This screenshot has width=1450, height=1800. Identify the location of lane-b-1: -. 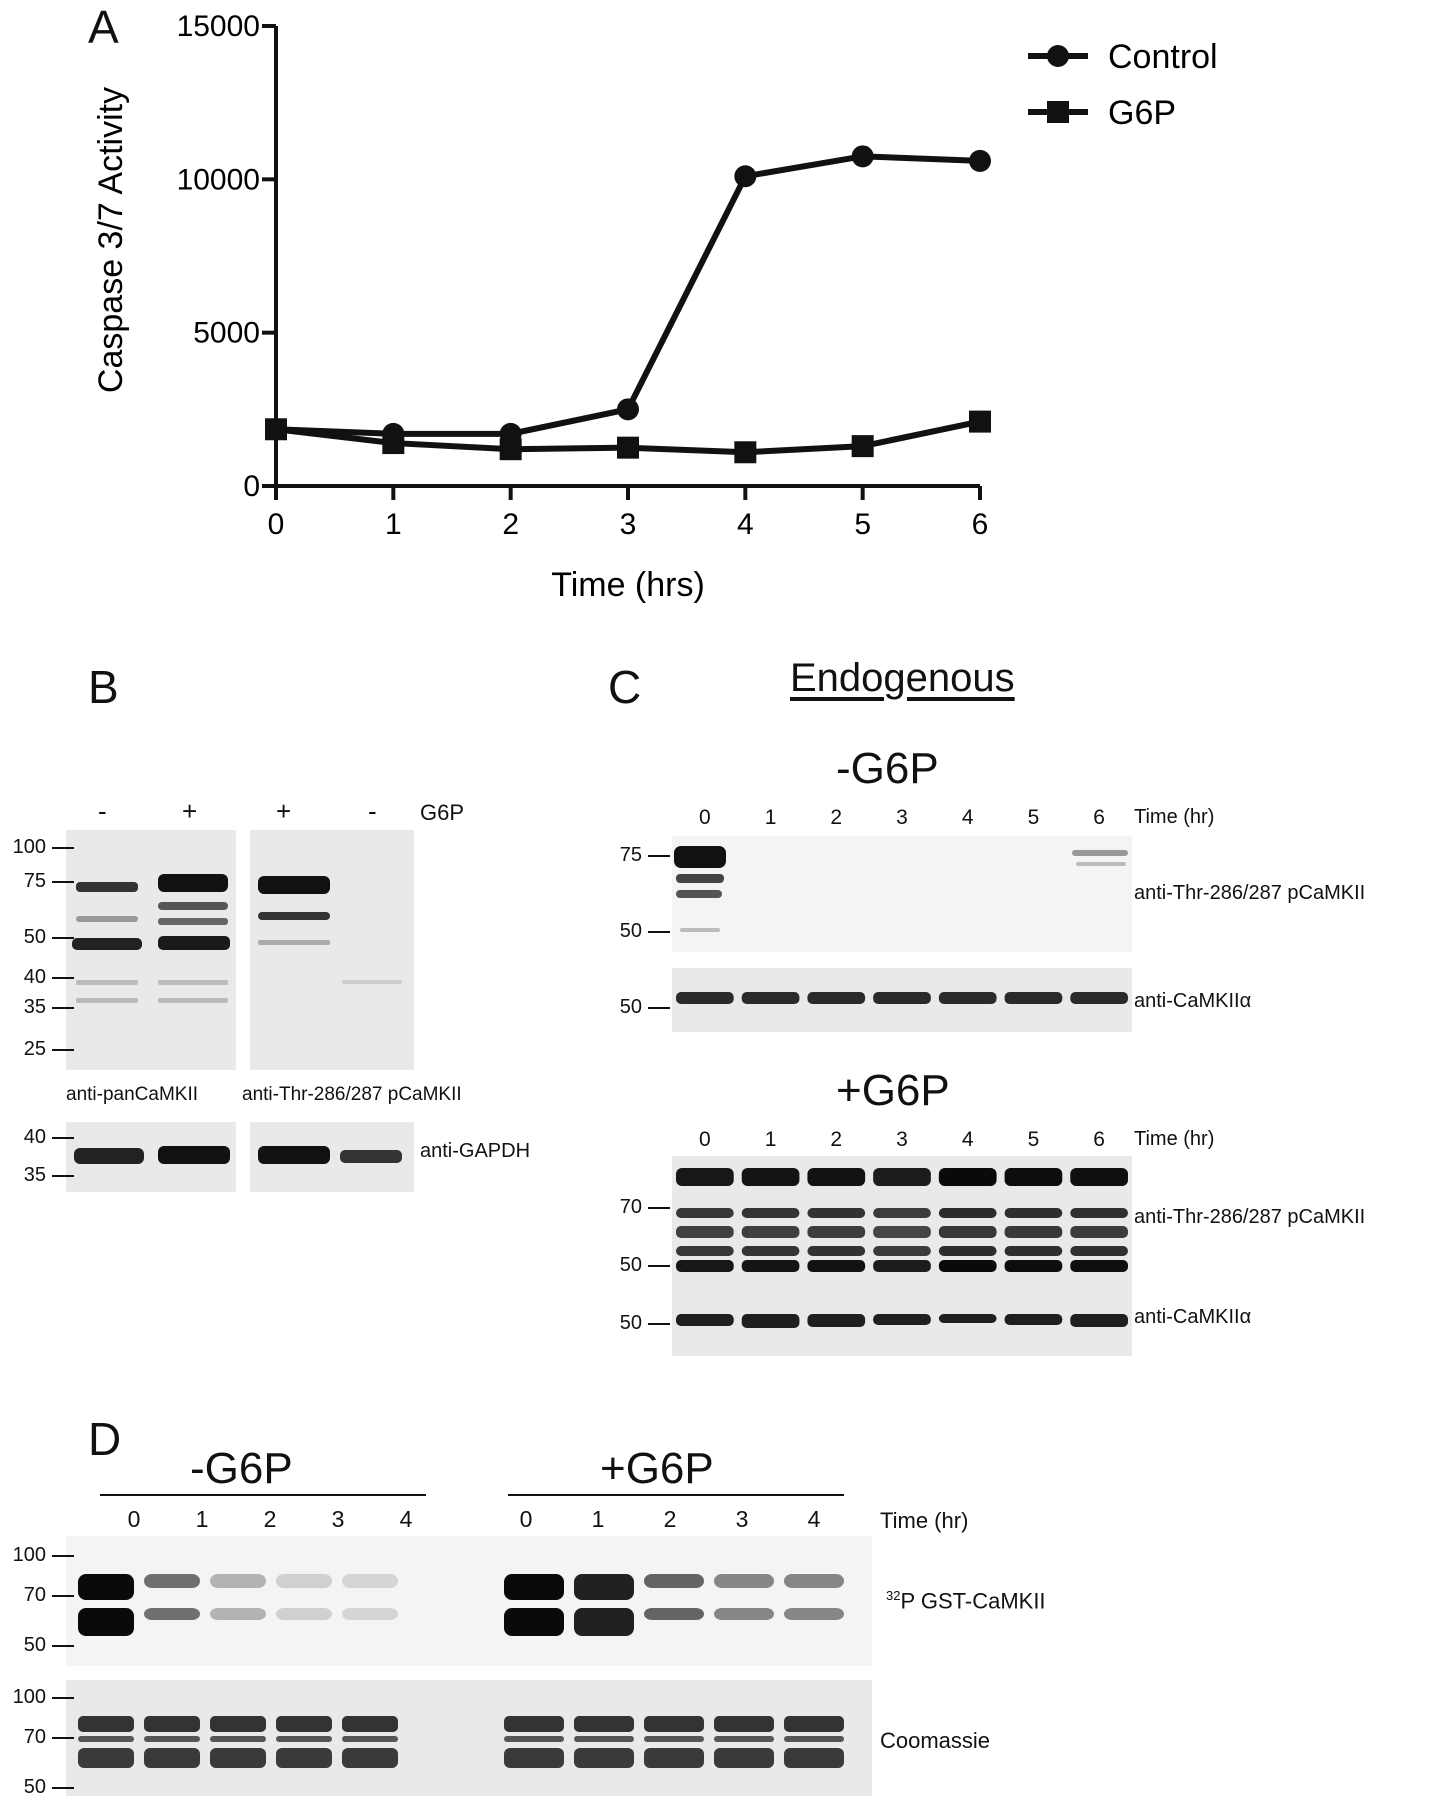
(102, 811).